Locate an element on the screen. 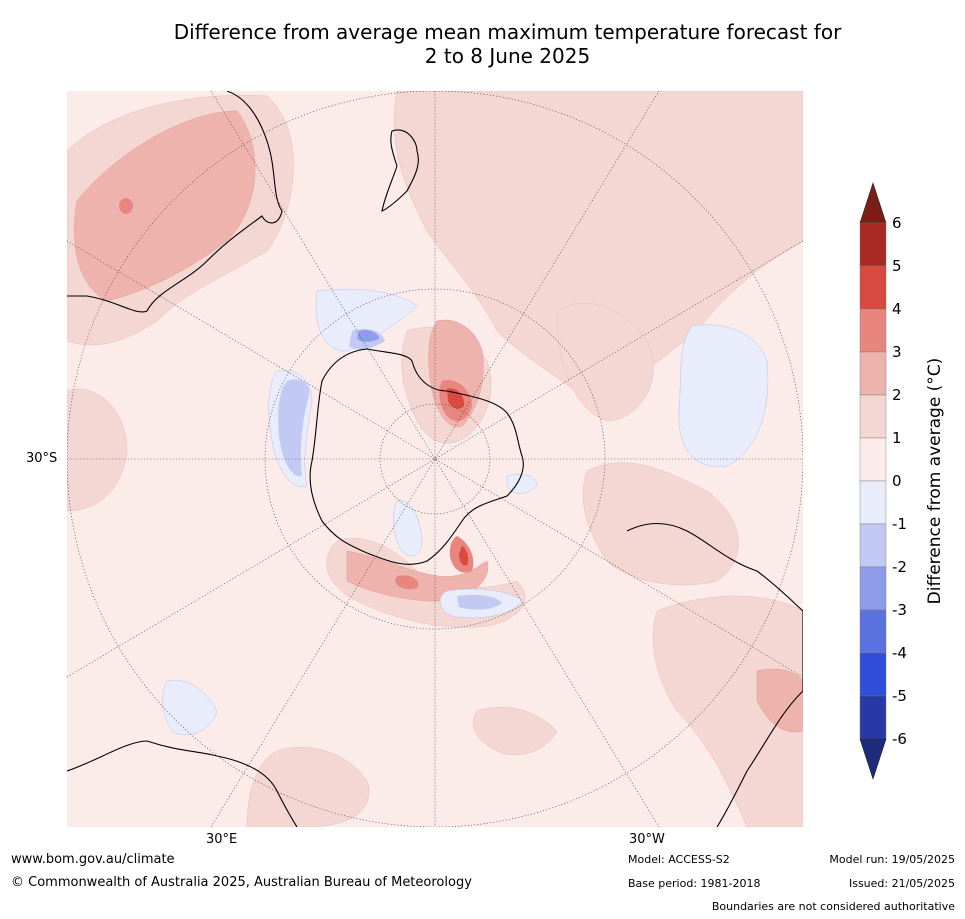 The width and height of the screenshot is (965, 919). colorbar-tick-label: -2 is located at coordinates (899, 567).